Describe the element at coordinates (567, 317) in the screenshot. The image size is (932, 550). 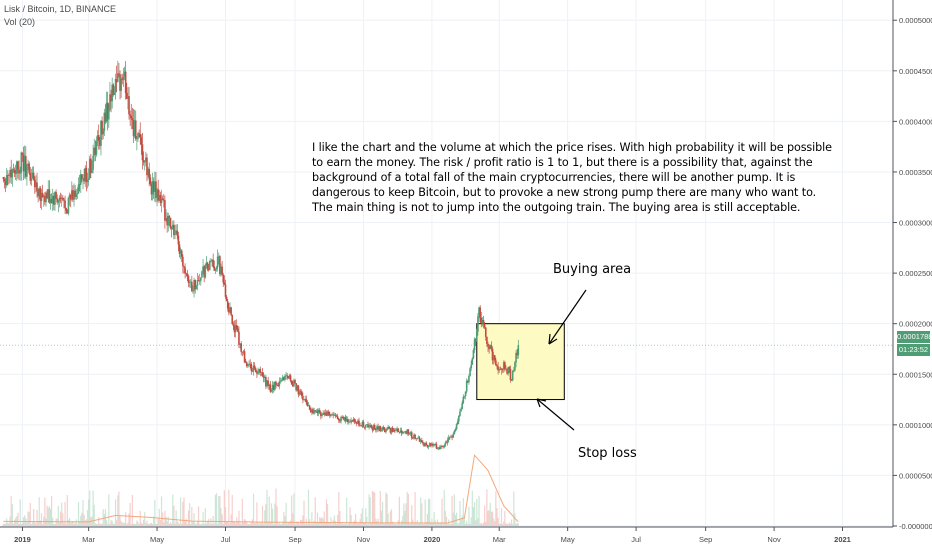
I see `buying-area-arrow` at that location.